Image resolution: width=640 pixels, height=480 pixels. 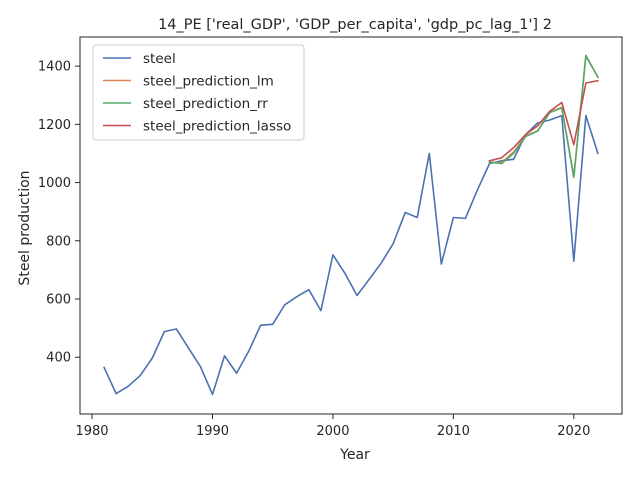 I want to click on legend-entry: steel_prediction_lm, so click(x=208, y=82).